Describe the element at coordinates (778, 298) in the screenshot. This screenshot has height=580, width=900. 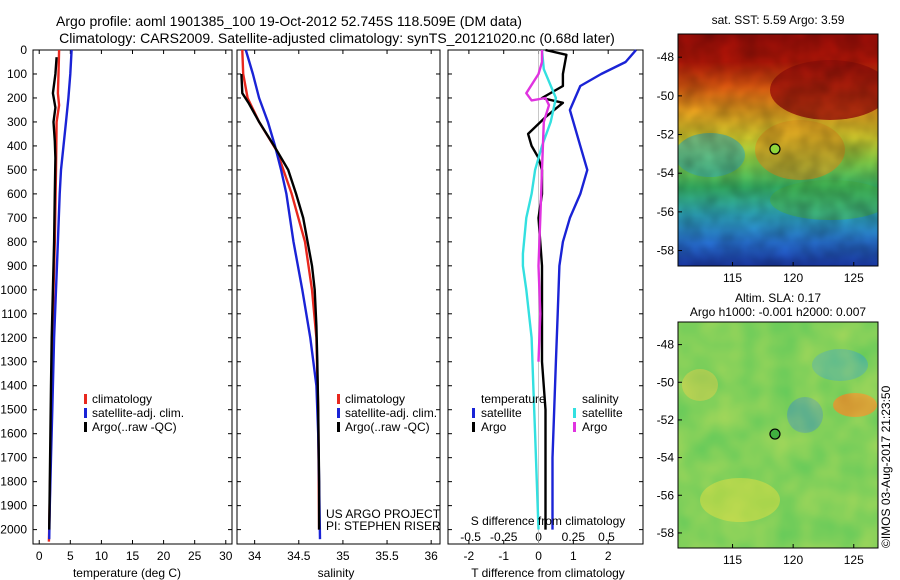
I see `sla-map-title: Altim. SLA: 0.17` at that location.